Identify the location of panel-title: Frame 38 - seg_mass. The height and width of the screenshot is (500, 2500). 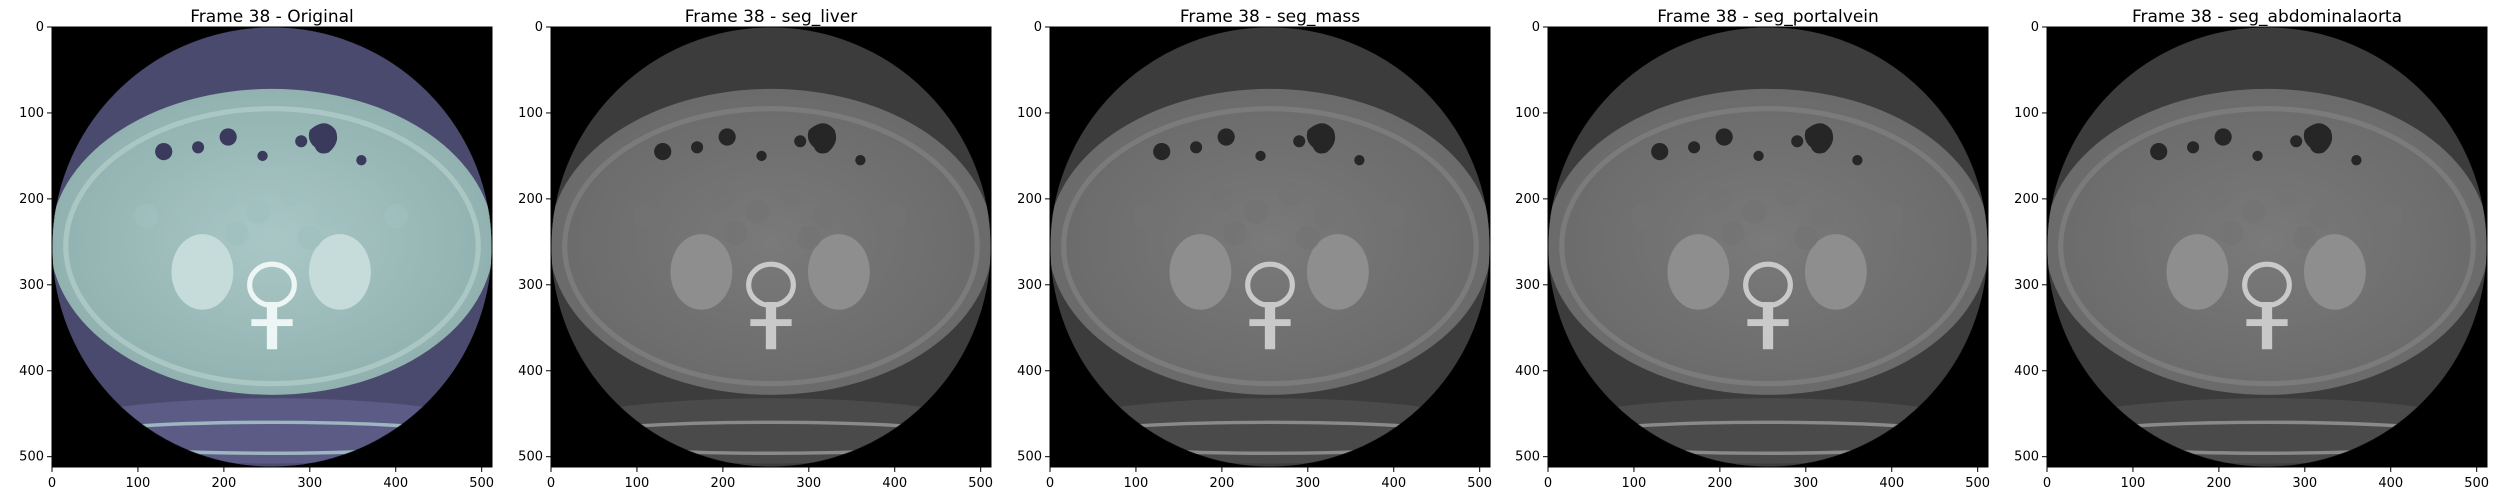
(1270, 17).